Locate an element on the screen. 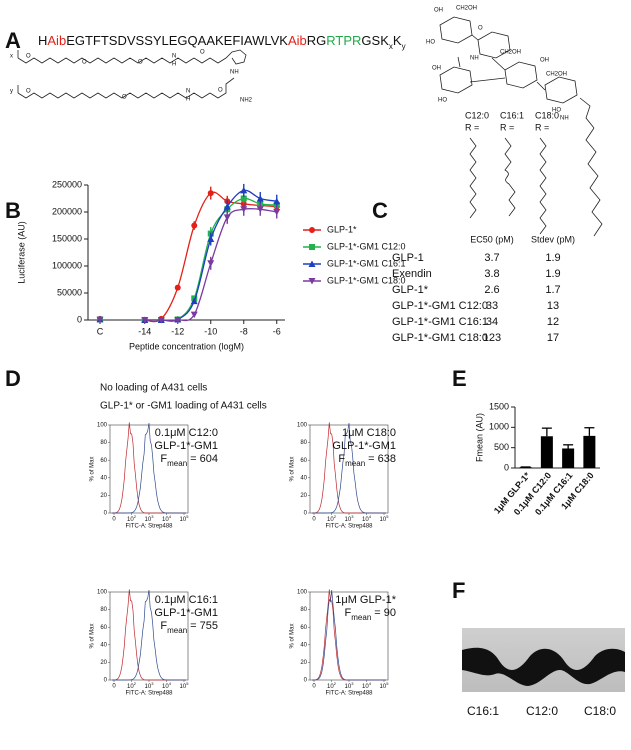 The image size is (631, 750). sequence-part: K is located at coordinates (397, 40).